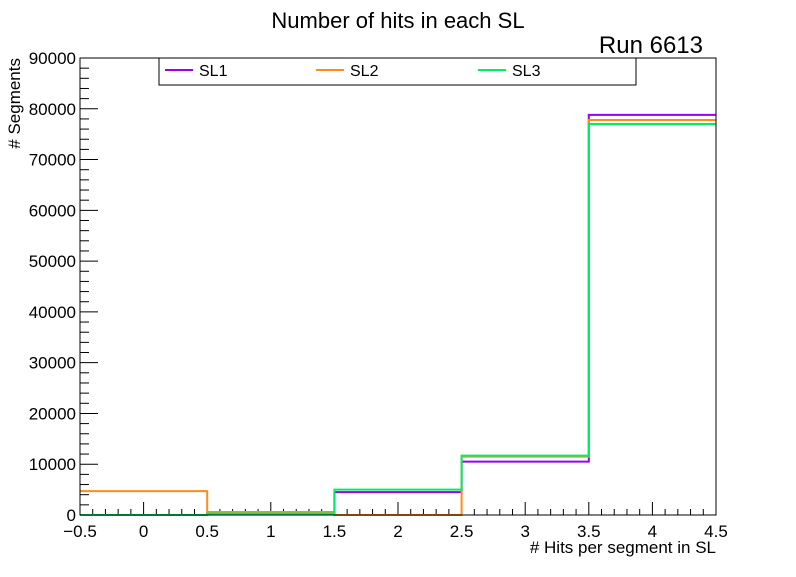 The height and width of the screenshot is (577, 796). Describe the element at coordinates (52, 413) in the screenshot. I see `y-tick-label: 20000` at that location.